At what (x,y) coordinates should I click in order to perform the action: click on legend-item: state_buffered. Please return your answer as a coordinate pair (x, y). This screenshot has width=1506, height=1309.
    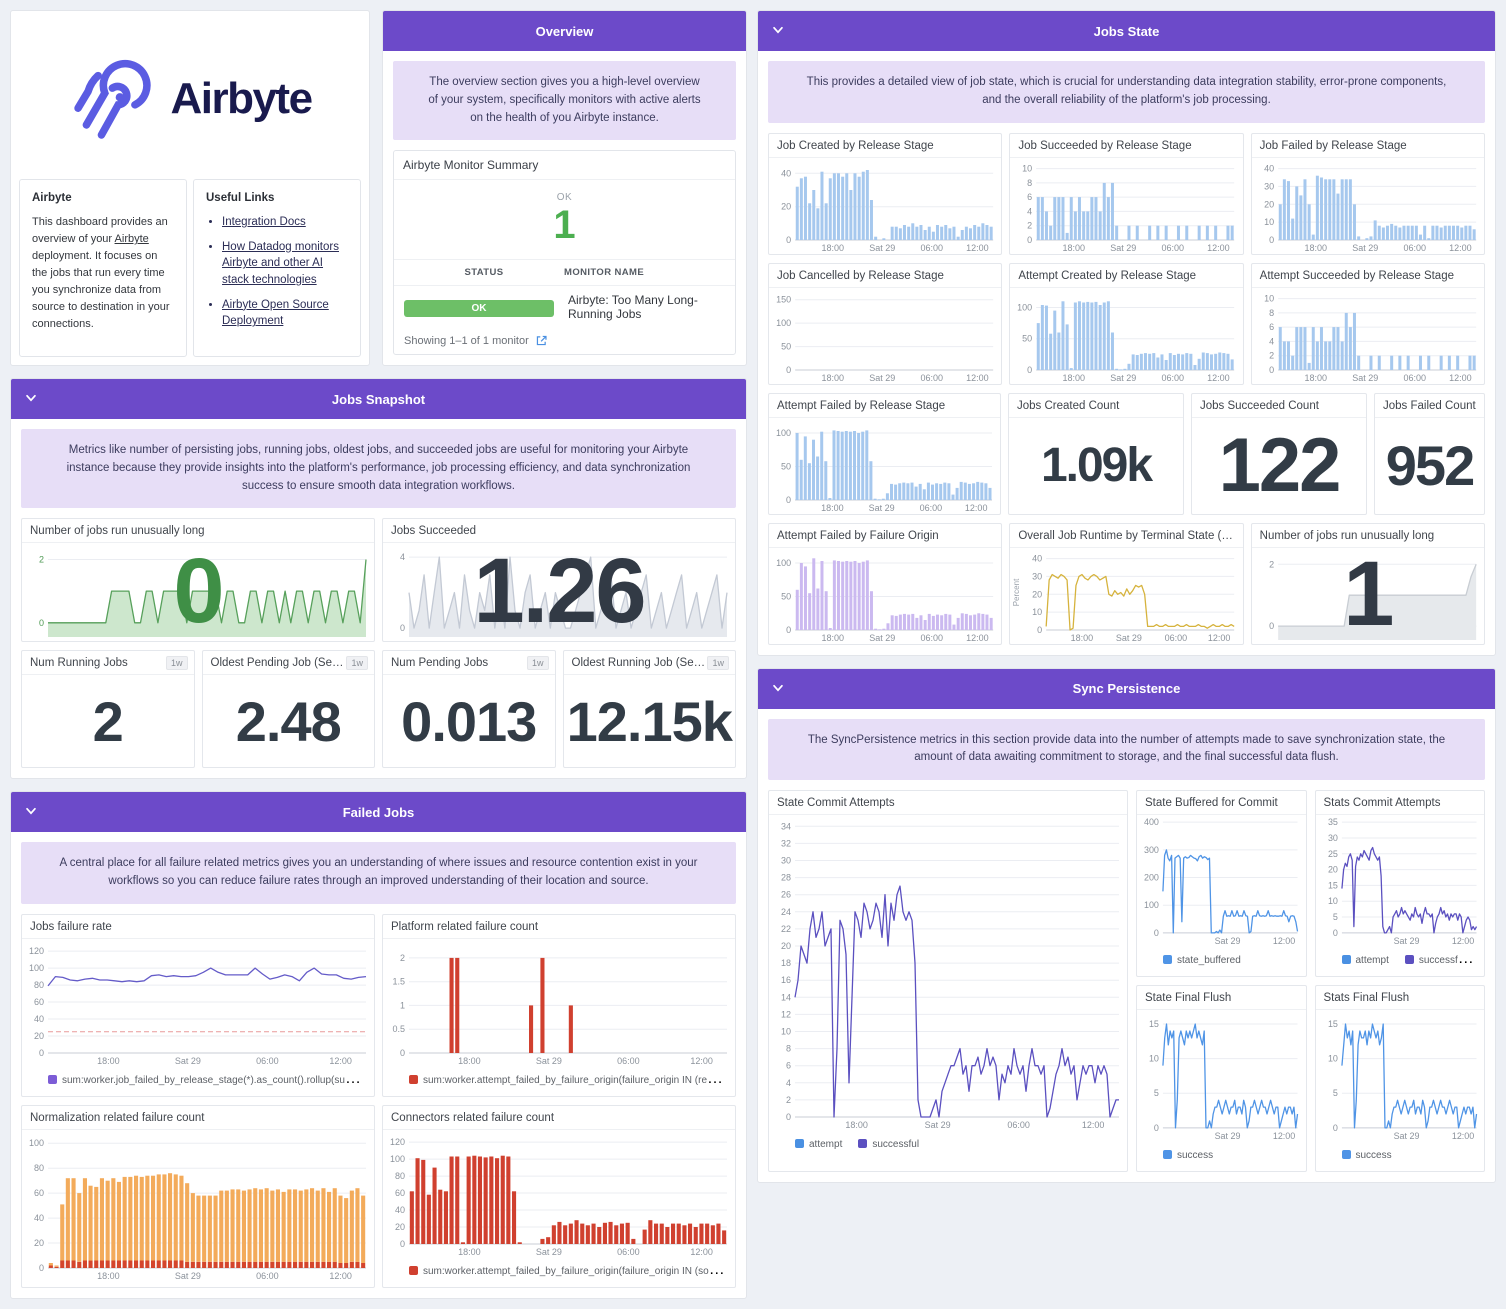
    Looking at the image, I should click on (1202, 960).